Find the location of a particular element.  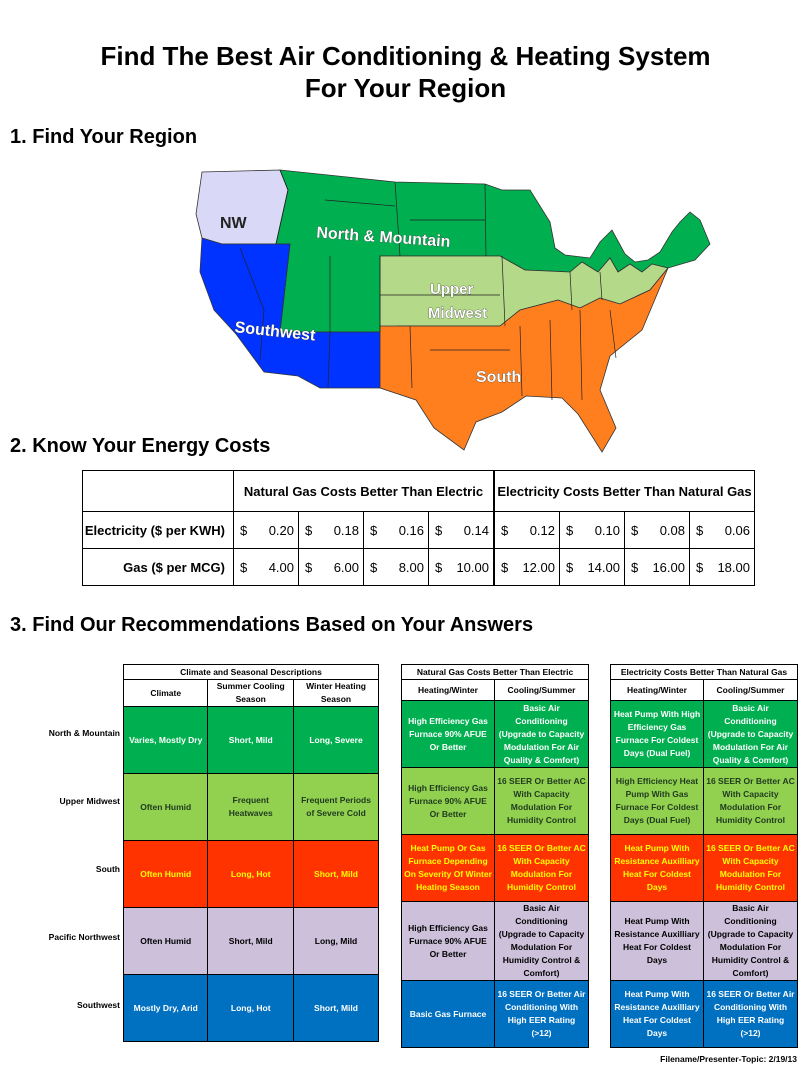

column-header: Winter Heating Season is located at coordinates (336, 693).